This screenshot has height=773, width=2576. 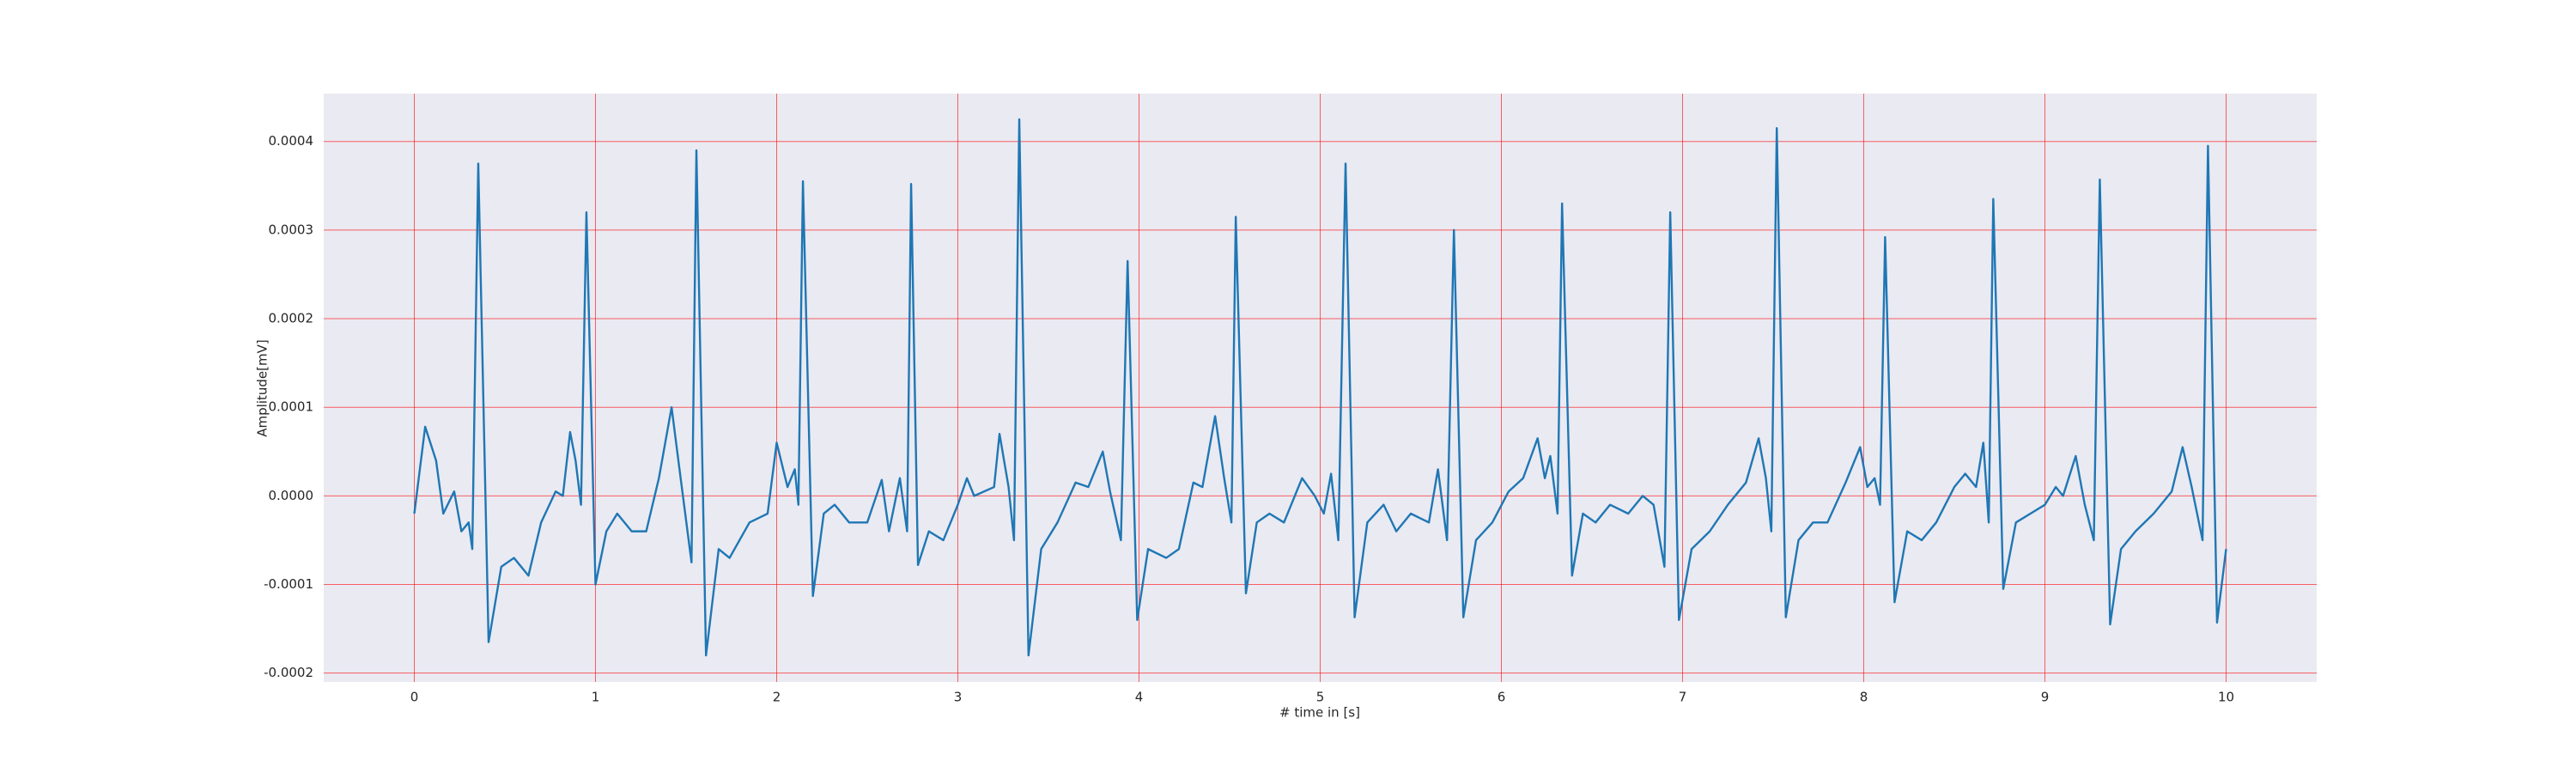 What do you see at coordinates (289, 584) in the screenshot?
I see `y-tick-label: -0.0001` at bounding box center [289, 584].